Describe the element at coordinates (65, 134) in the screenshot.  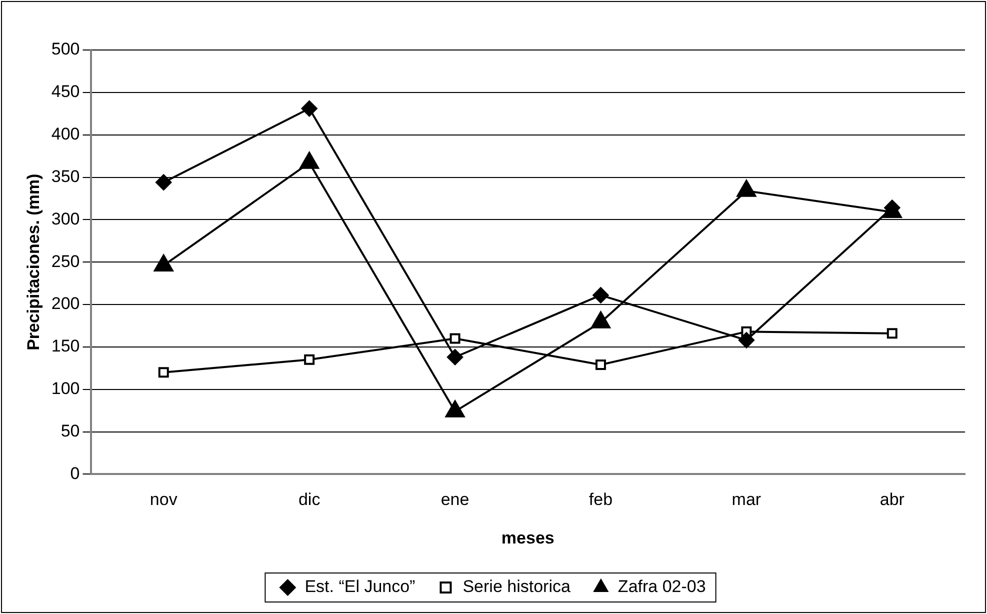
I see `y-tick-label: 400` at that location.